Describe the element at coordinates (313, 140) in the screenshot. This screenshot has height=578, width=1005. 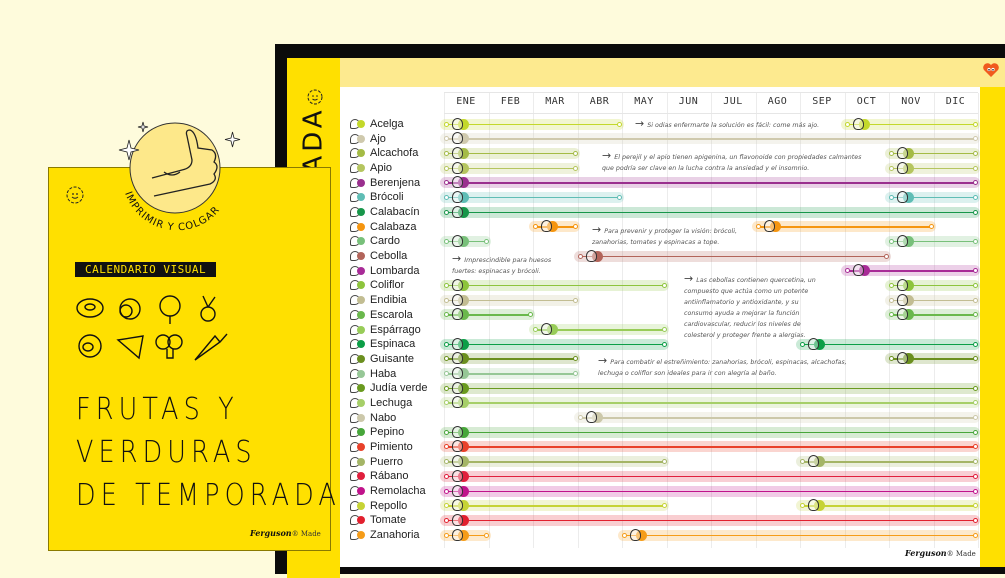
I see `poster-vertical-title-text: ADA` at that location.